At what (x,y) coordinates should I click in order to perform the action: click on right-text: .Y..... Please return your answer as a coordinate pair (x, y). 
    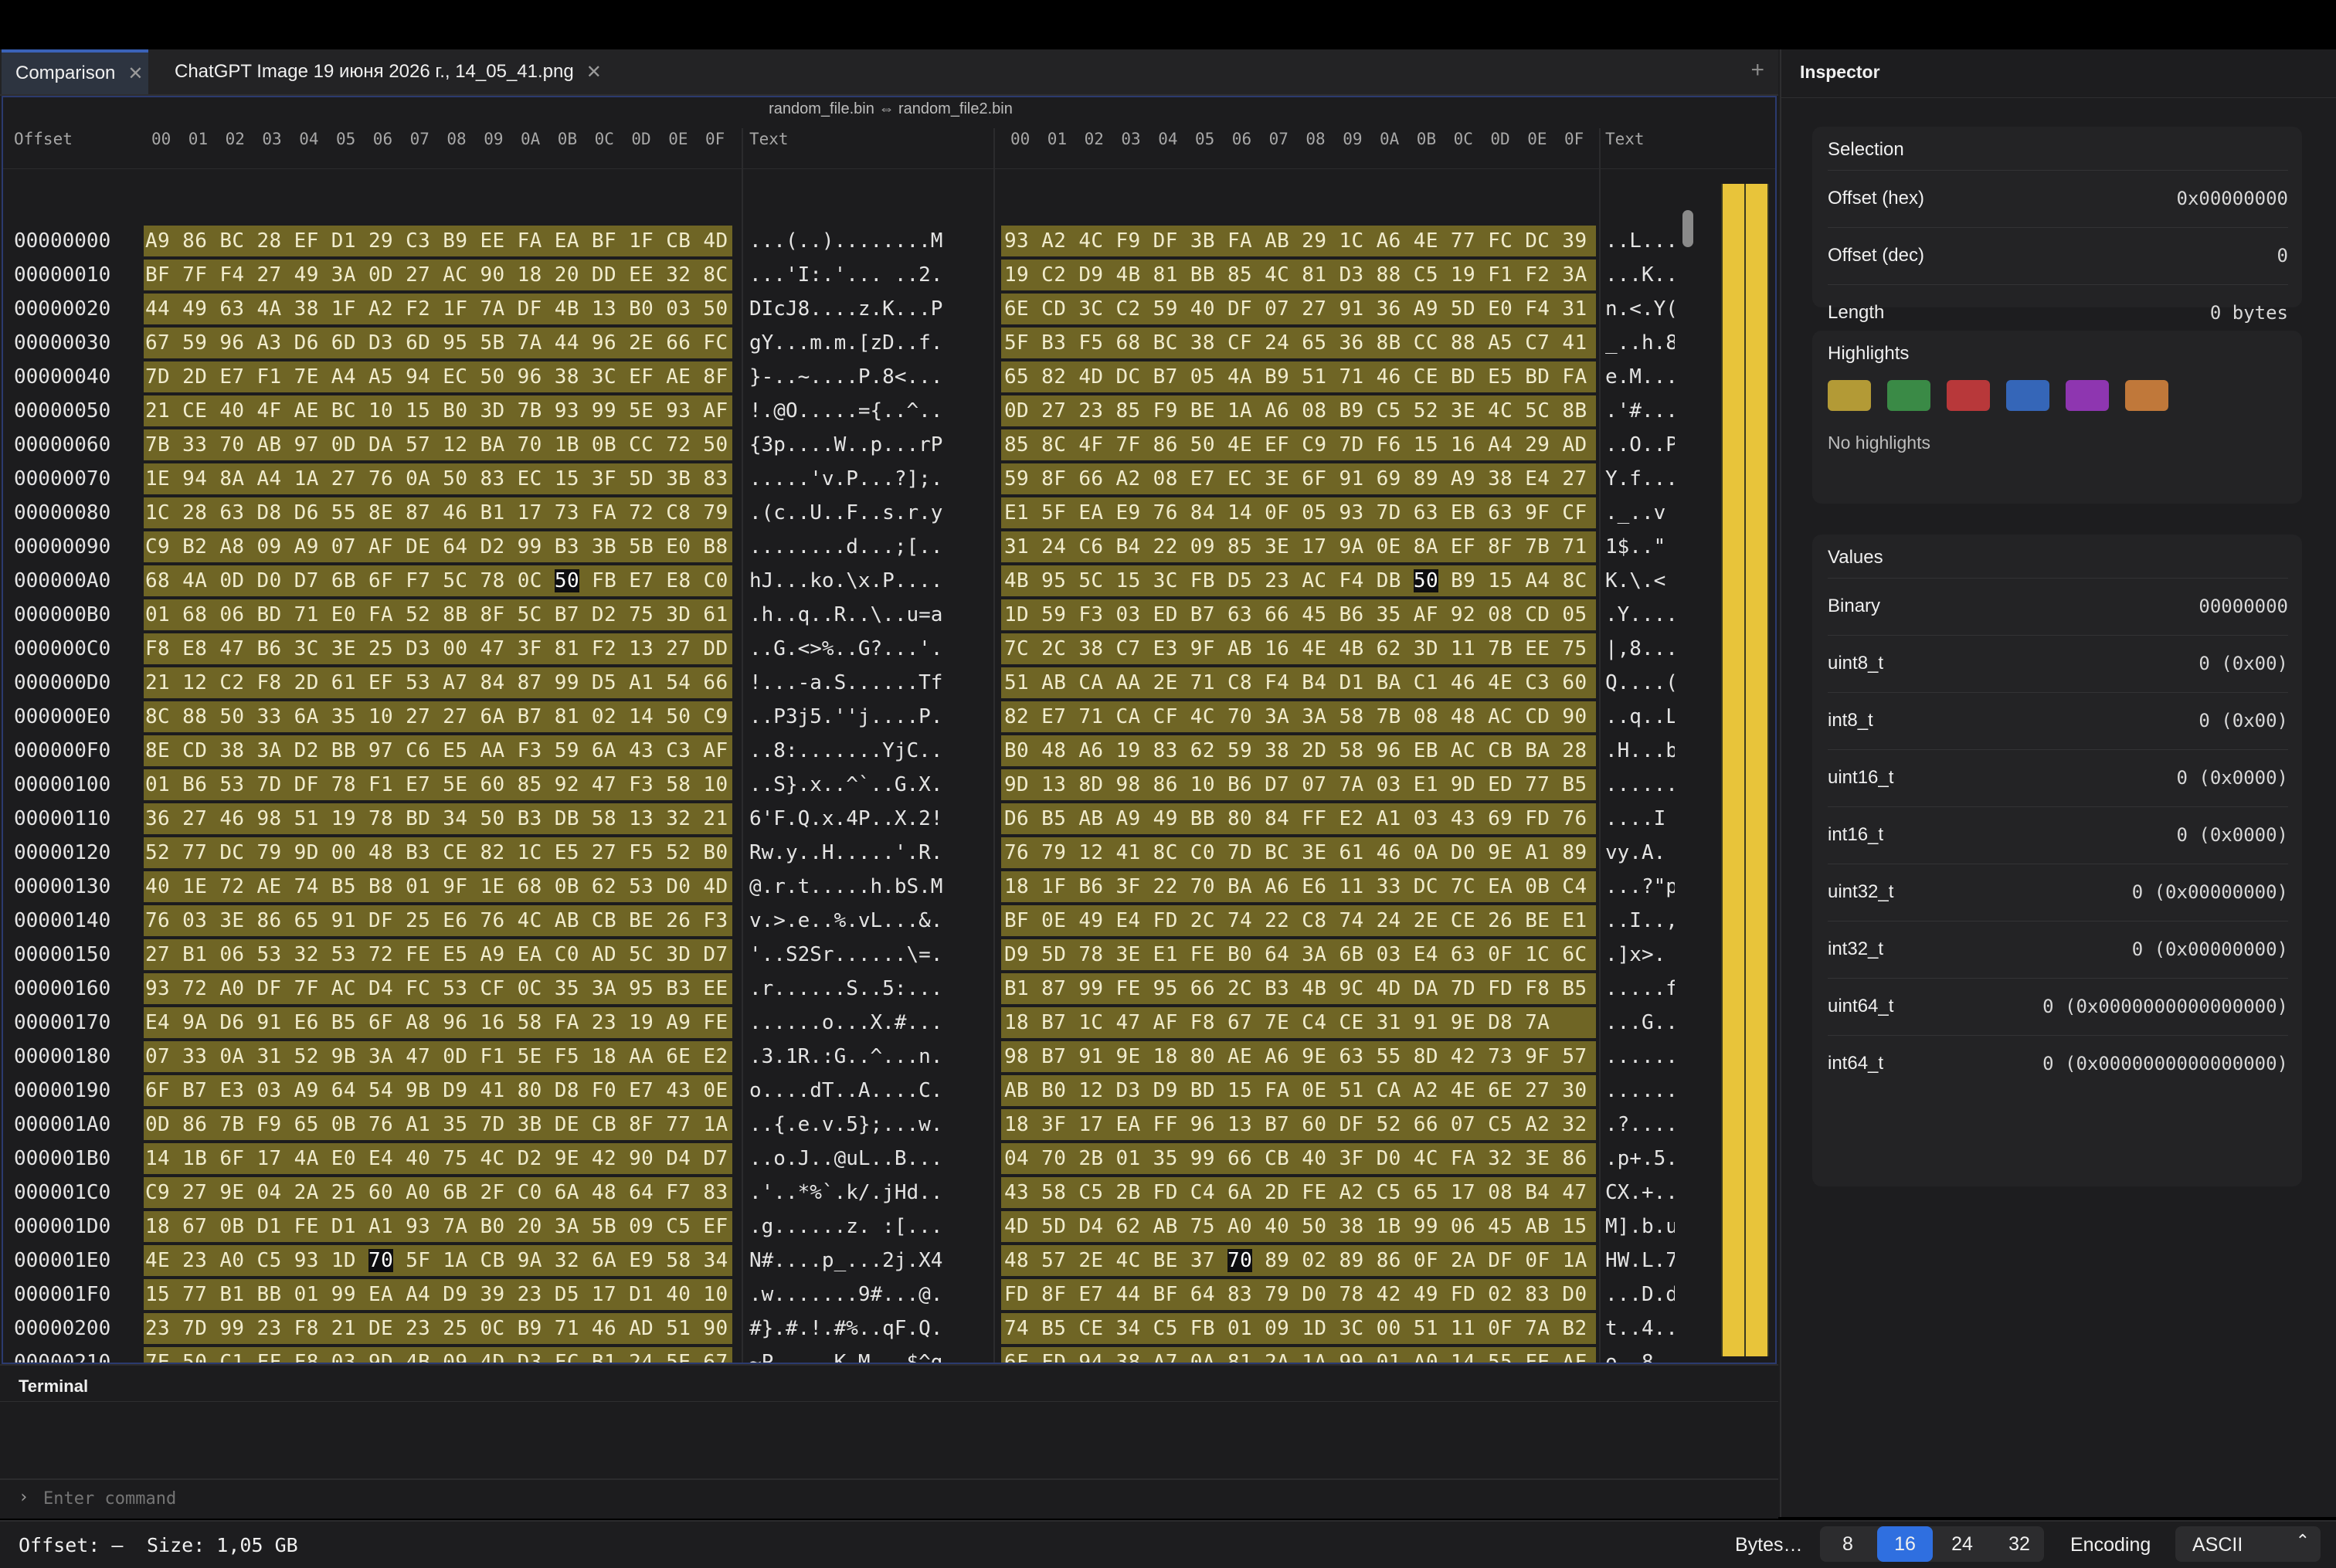
    Looking at the image, I should click on (1640, 614).